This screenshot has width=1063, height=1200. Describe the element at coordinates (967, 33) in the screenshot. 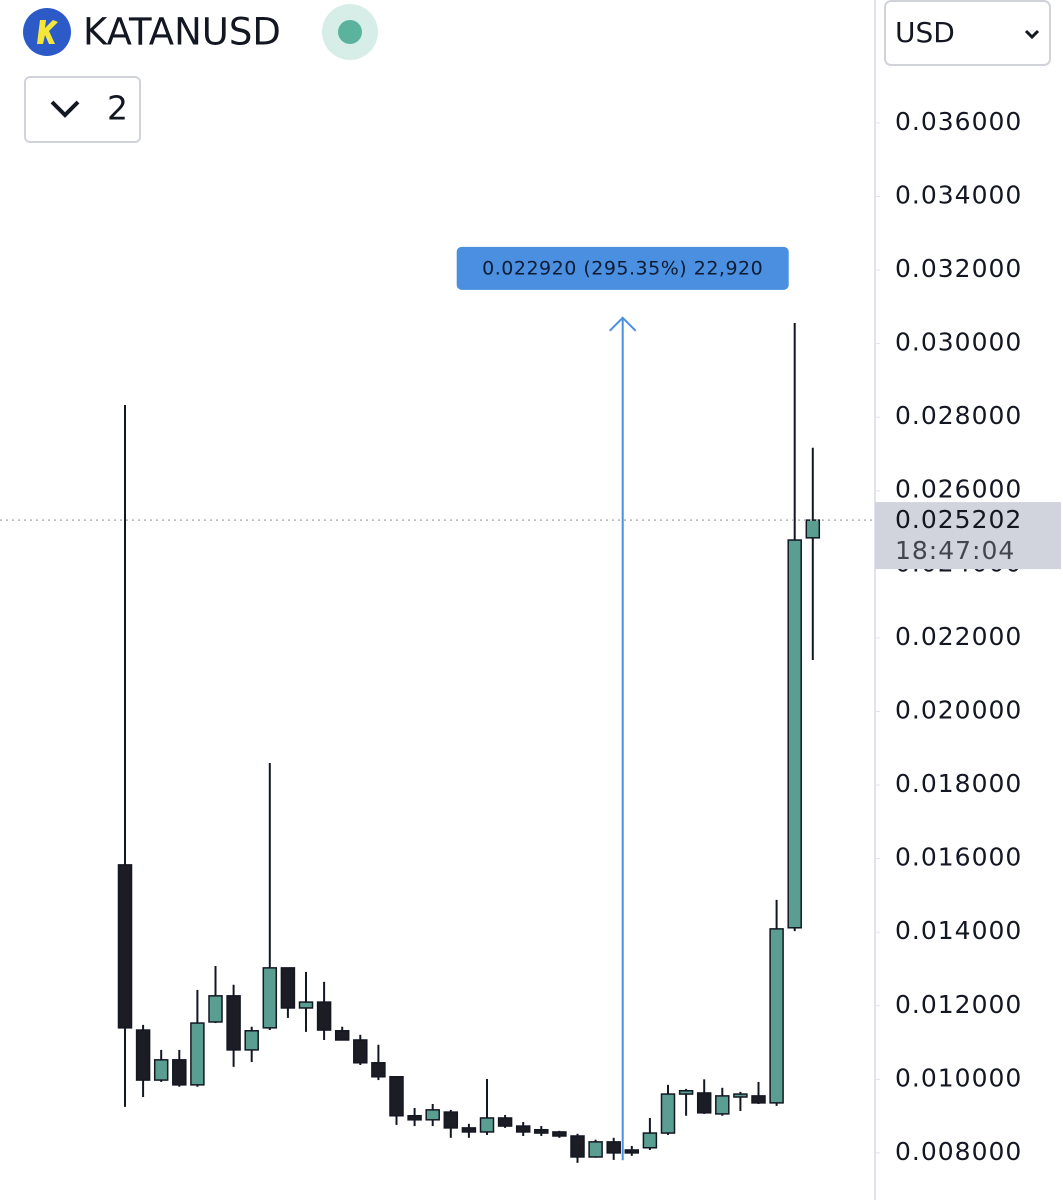

I see `currency-select` at that location.